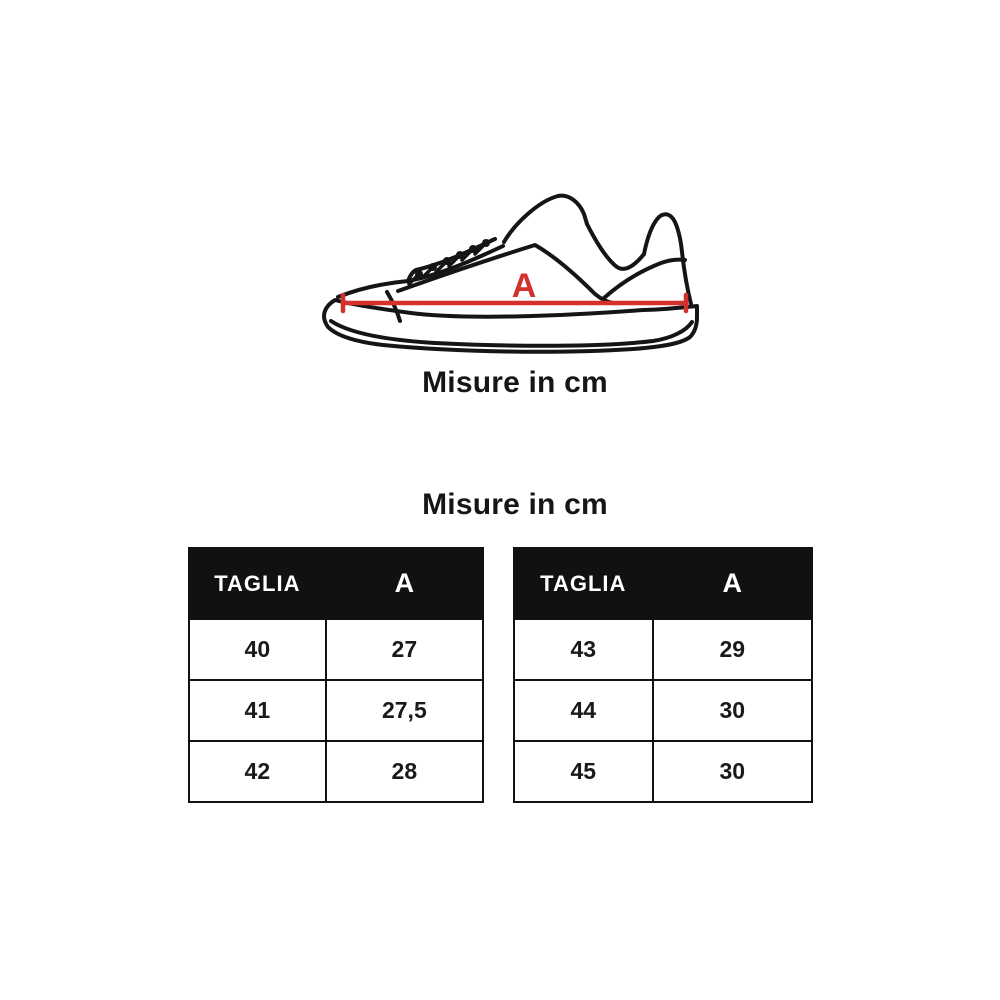  I want to click on lace-eyelets, so click(452, 258).